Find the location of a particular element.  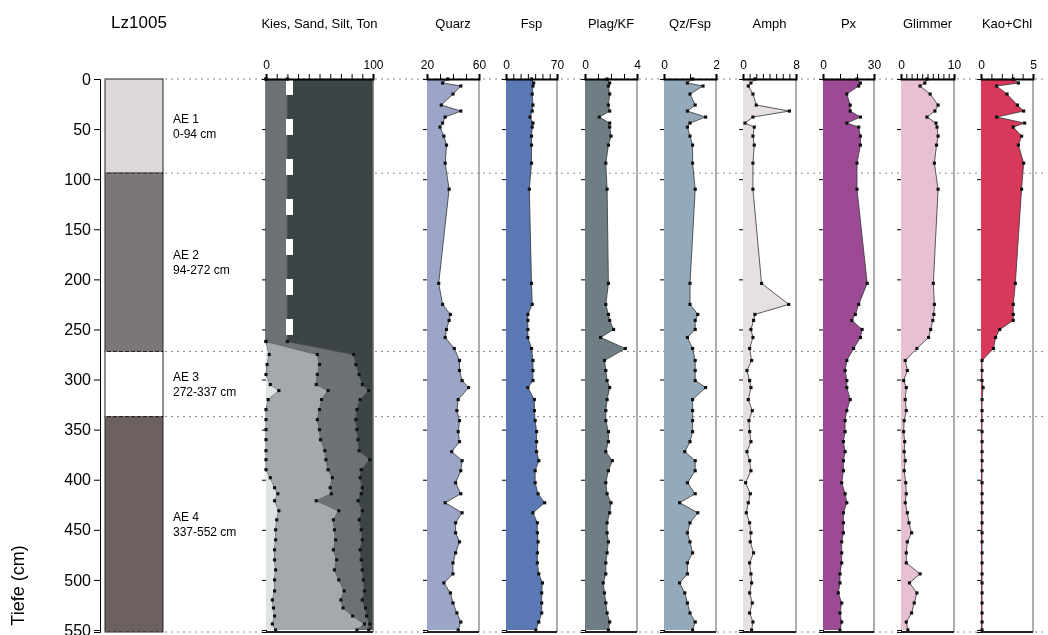

x-tick-label: 10 is located at coordinates (954, 65).